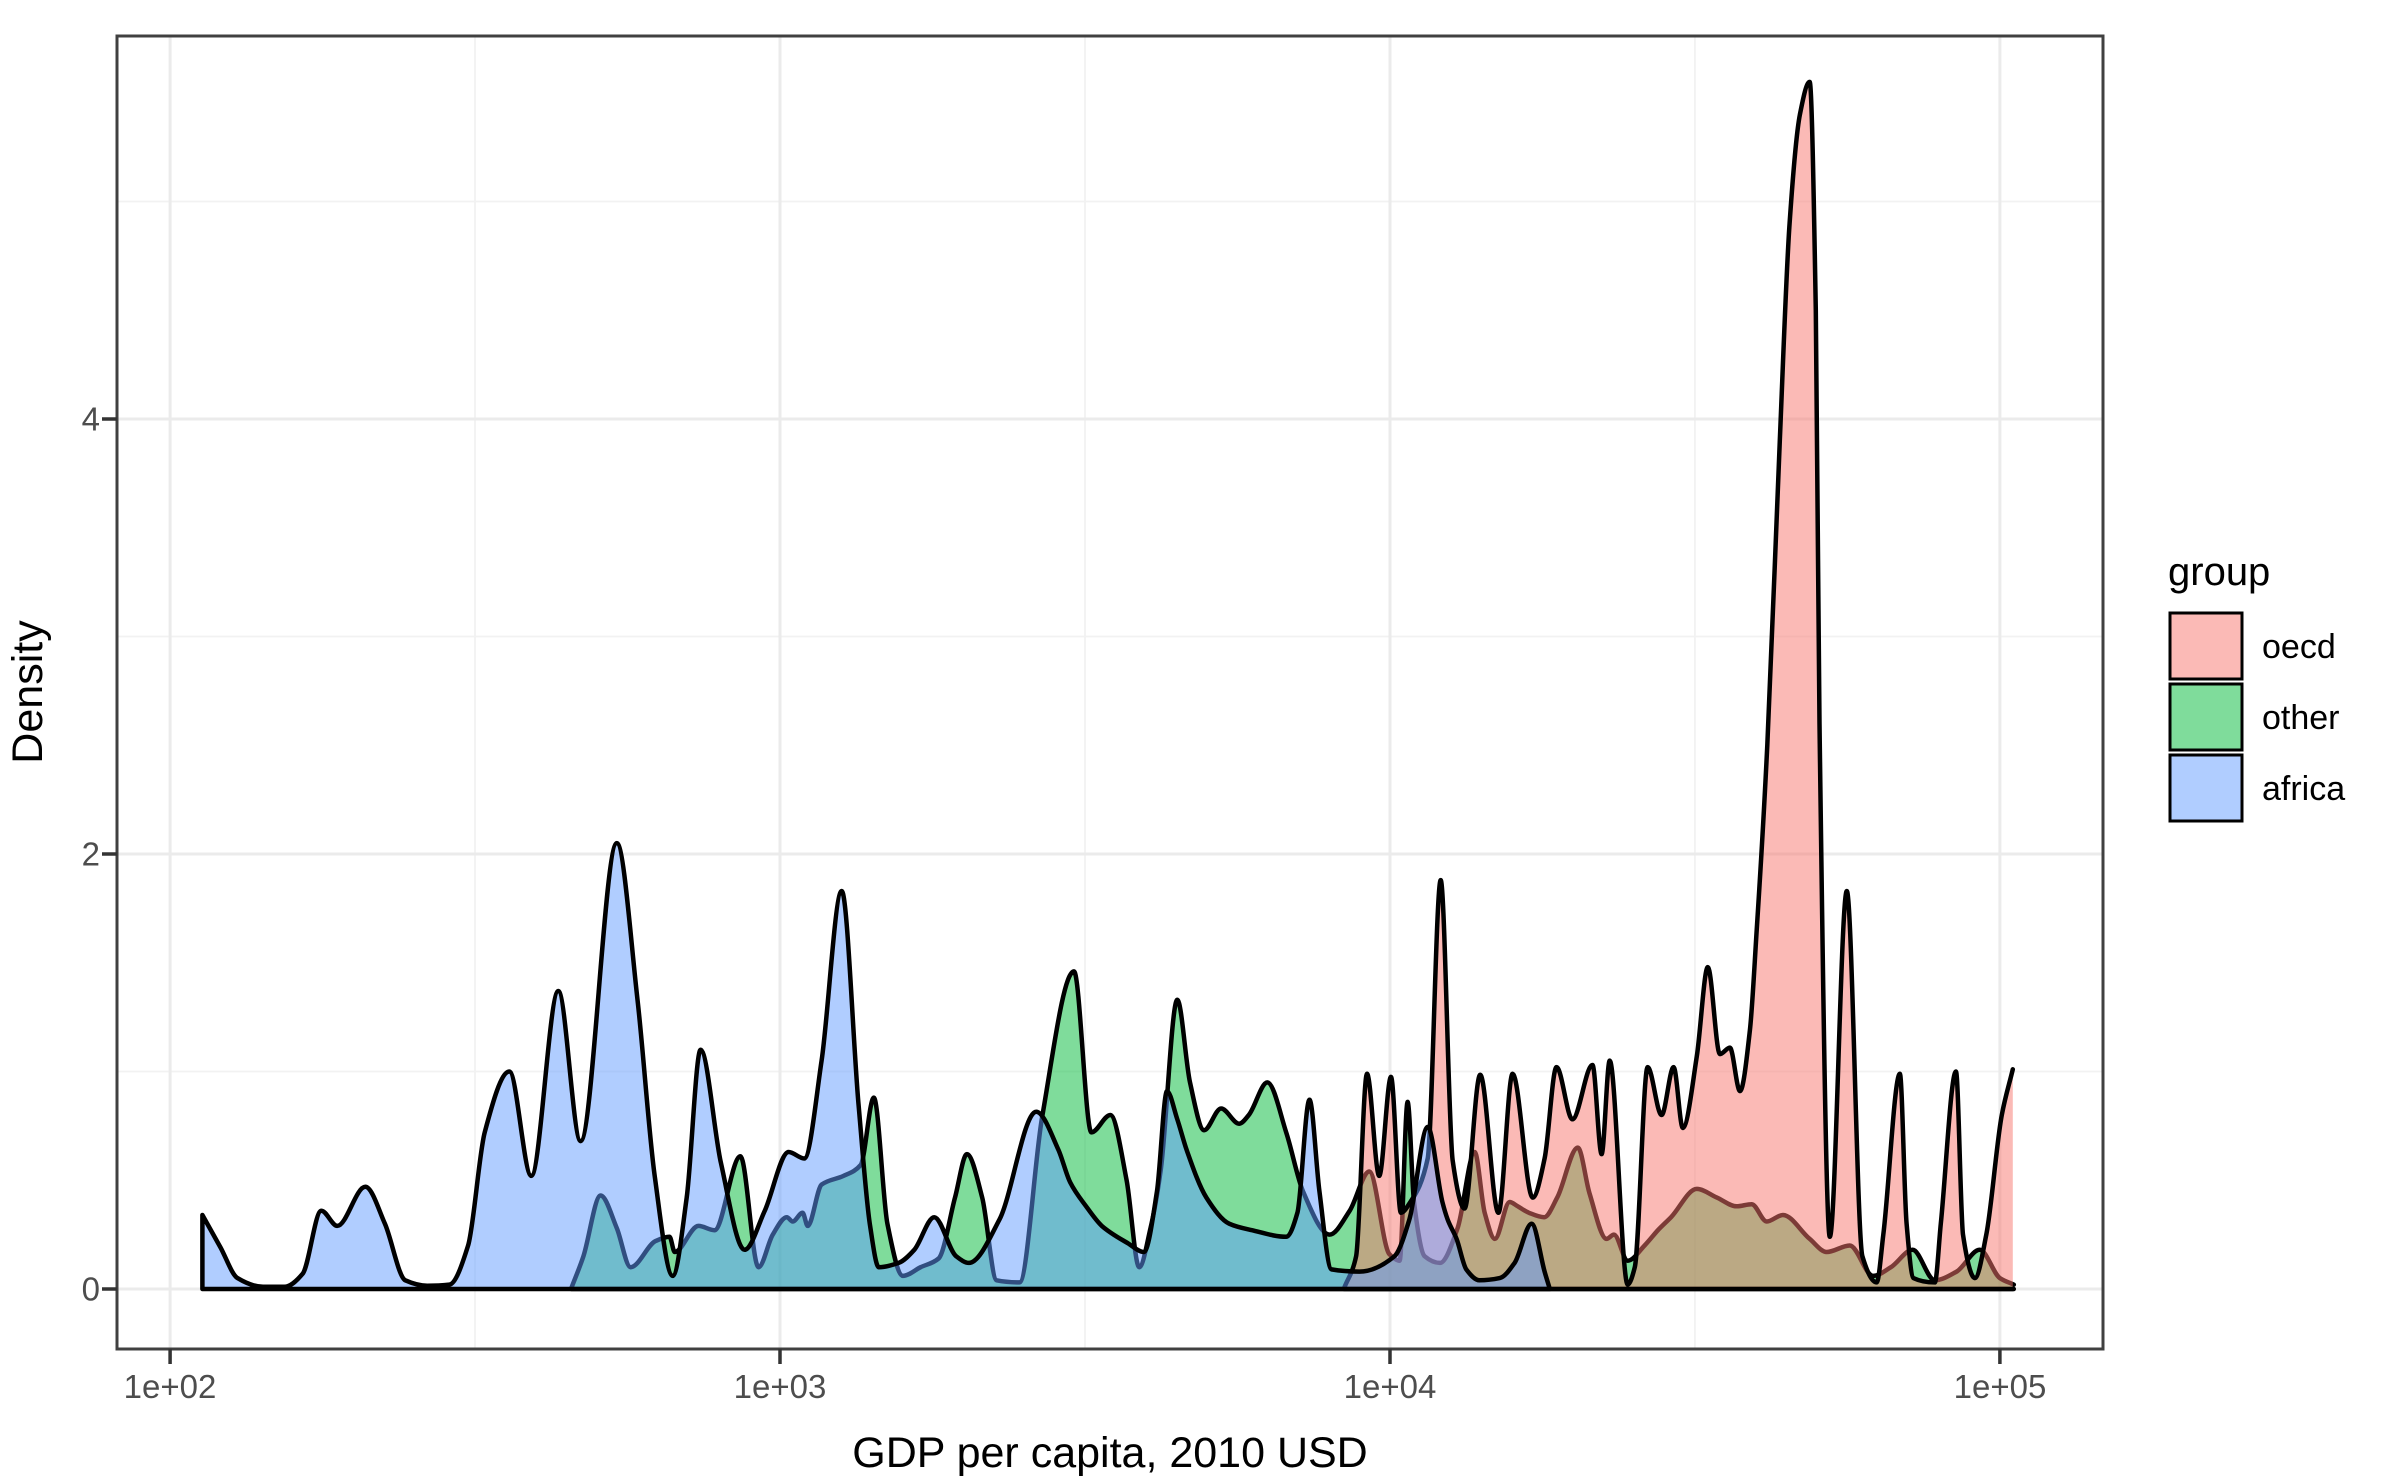  Describe the element at coordinates (2000, 1386) in the screenshot. I see `x-tick-label-1e05: 1e+05` at that location.